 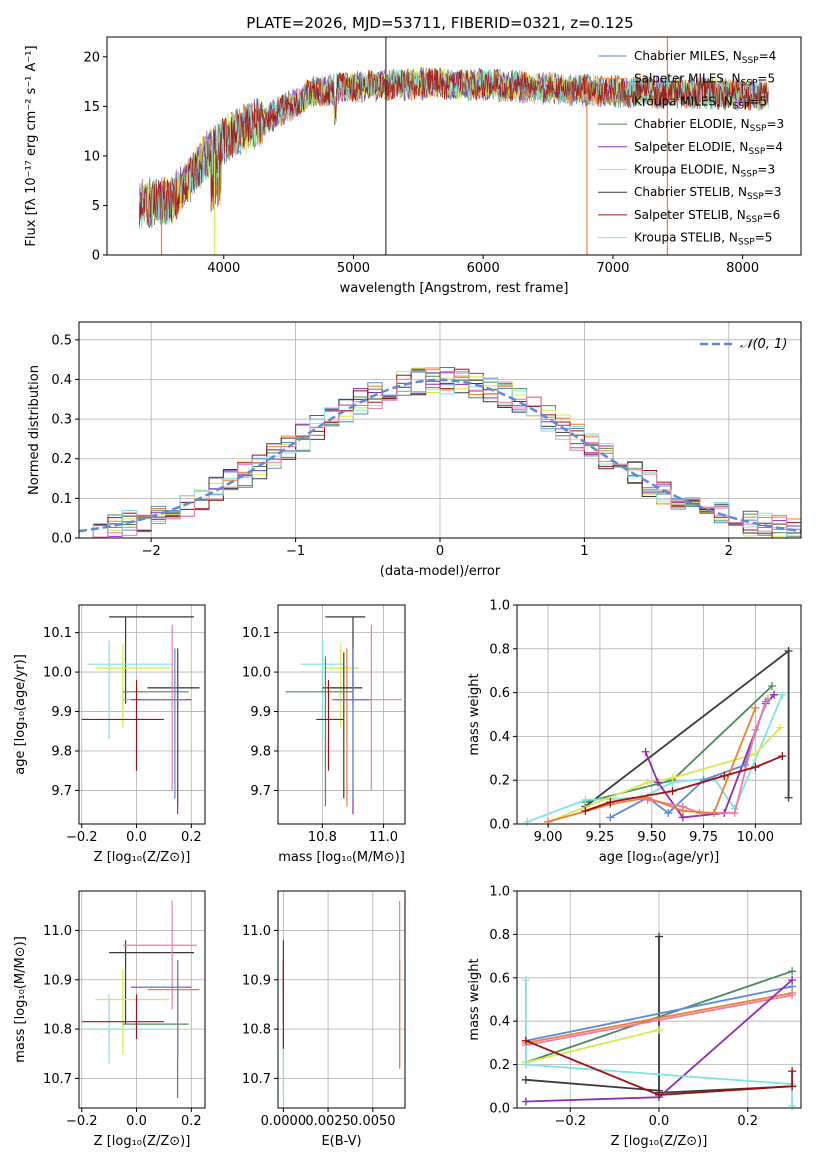 What do you see at coordinates (708, 148) in the screenshot?
I see `legend-entry: Salpeter ELODIE, NSSP=4` at bounding box center [708, 148].